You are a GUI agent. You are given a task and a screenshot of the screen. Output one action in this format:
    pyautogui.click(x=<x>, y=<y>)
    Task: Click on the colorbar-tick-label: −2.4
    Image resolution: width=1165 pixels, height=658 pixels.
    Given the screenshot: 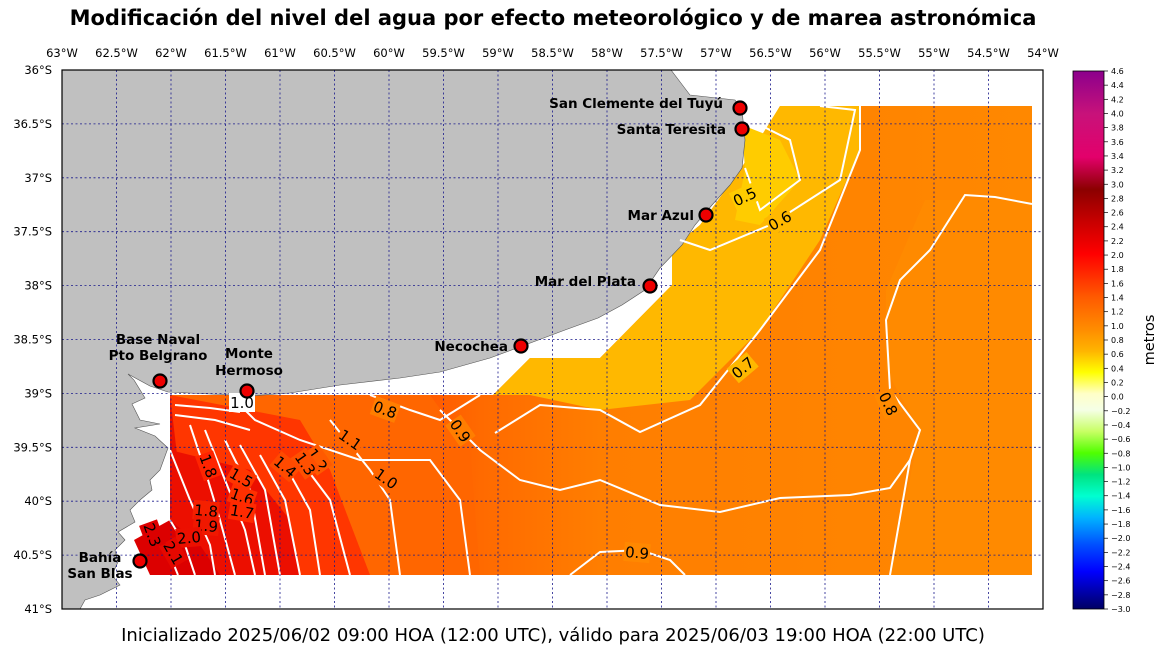 What is the action you would take?
    pyautogui.click(x=1120, y=567)
    